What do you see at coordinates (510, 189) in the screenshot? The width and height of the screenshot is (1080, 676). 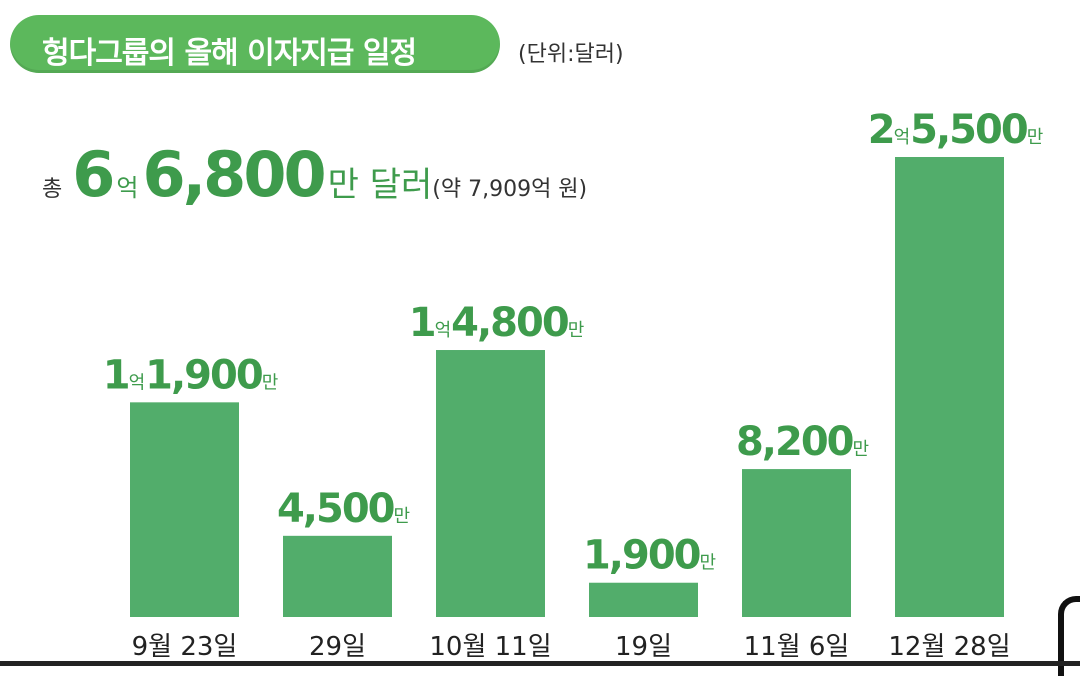 I see `total-krw-note: (약 7,909억 원)` at bounding box center [510, 189].